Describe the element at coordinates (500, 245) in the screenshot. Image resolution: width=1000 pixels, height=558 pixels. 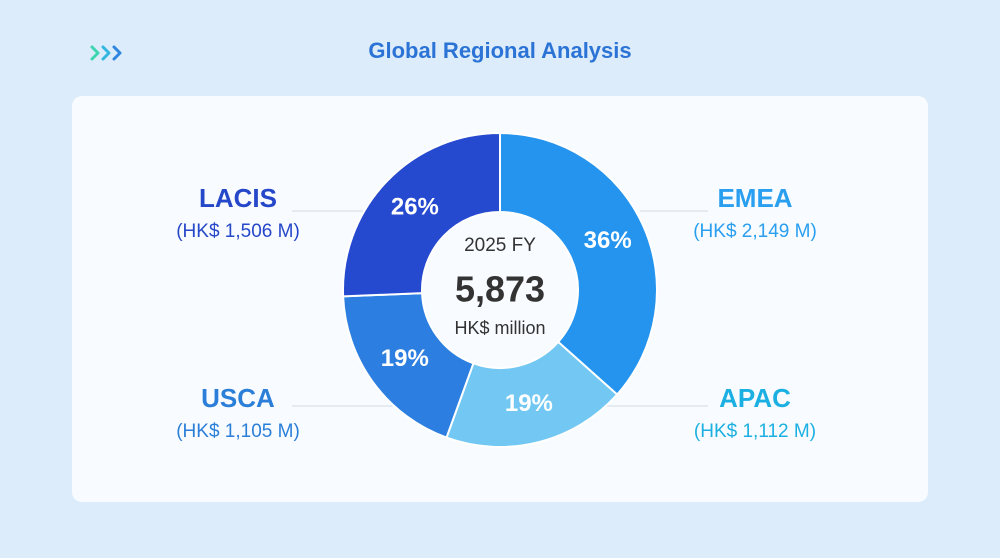
I see `center-caption: 2025 FY` at that location.